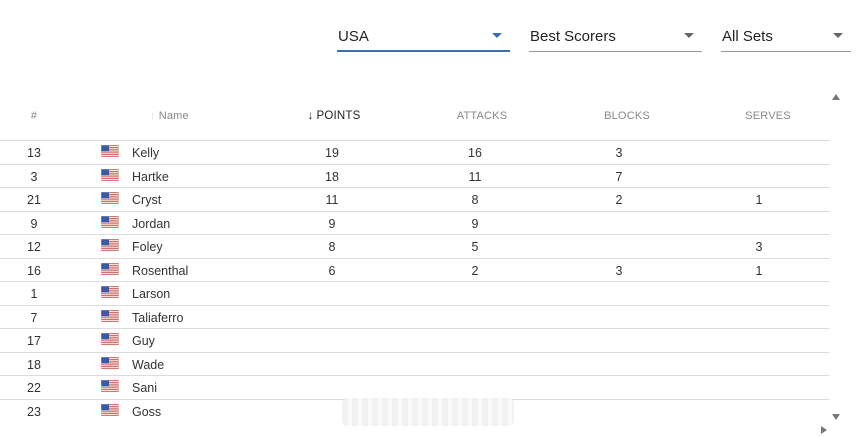 Image resolution: width=860 pixels, height=437 pixels. What do you see at coordinates (145, 388) in the screenshot?
I see `player-name: Sani` at bounding box center [145, 388].